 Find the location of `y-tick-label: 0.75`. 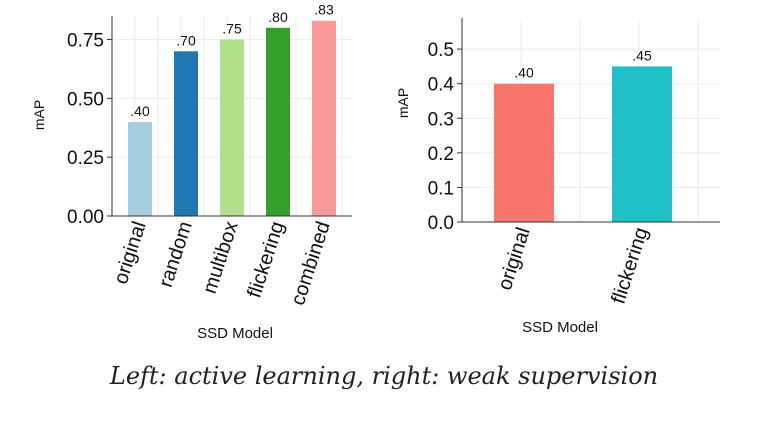

y-tick-label: 0.75 is located at coordinates (85, 41).